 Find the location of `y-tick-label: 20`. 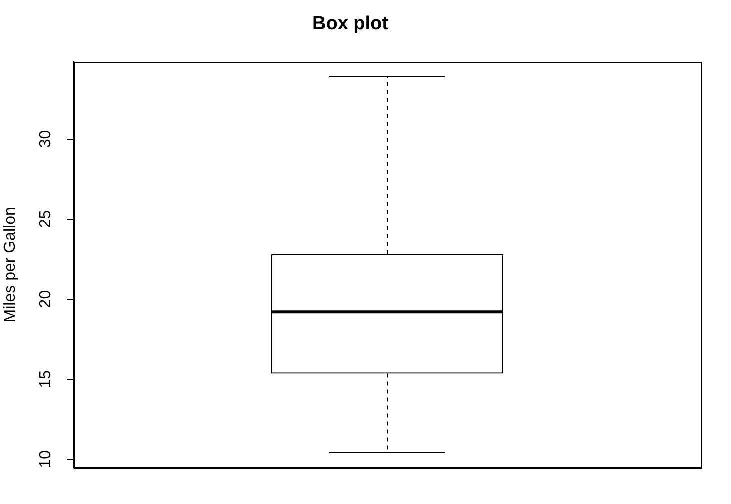

y-tick-label: 20 is located at coordinates (46, 299).